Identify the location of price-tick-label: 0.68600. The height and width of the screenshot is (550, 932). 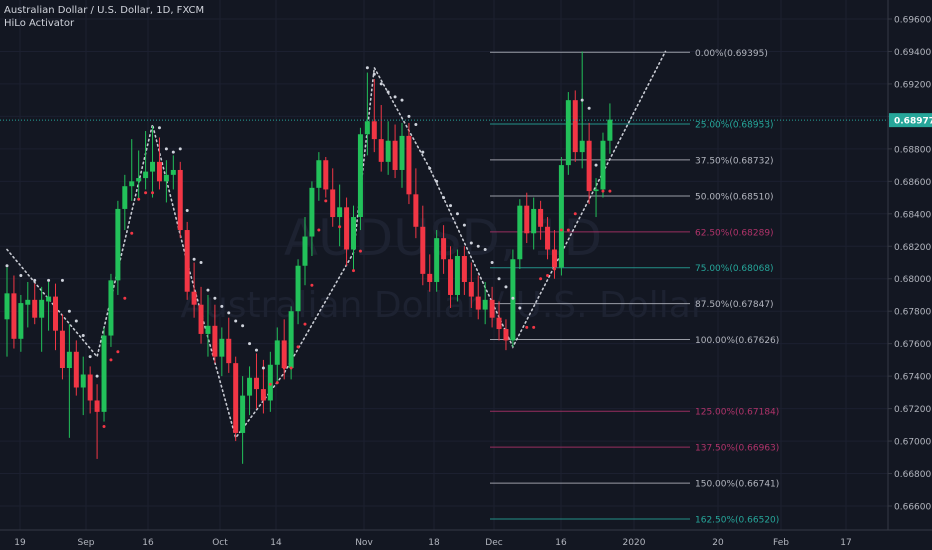
(912, 183).